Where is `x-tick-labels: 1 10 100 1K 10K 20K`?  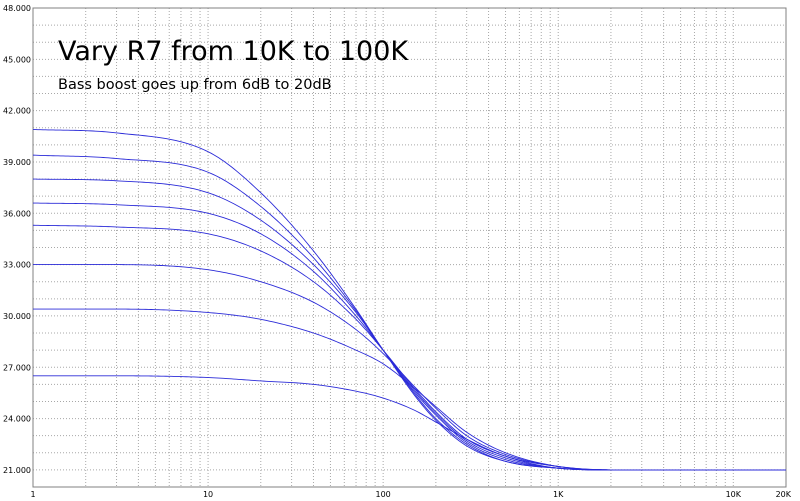
x-tick-labels: 1 10 100 1K 10K 20K is located at coordinates (410, 494).